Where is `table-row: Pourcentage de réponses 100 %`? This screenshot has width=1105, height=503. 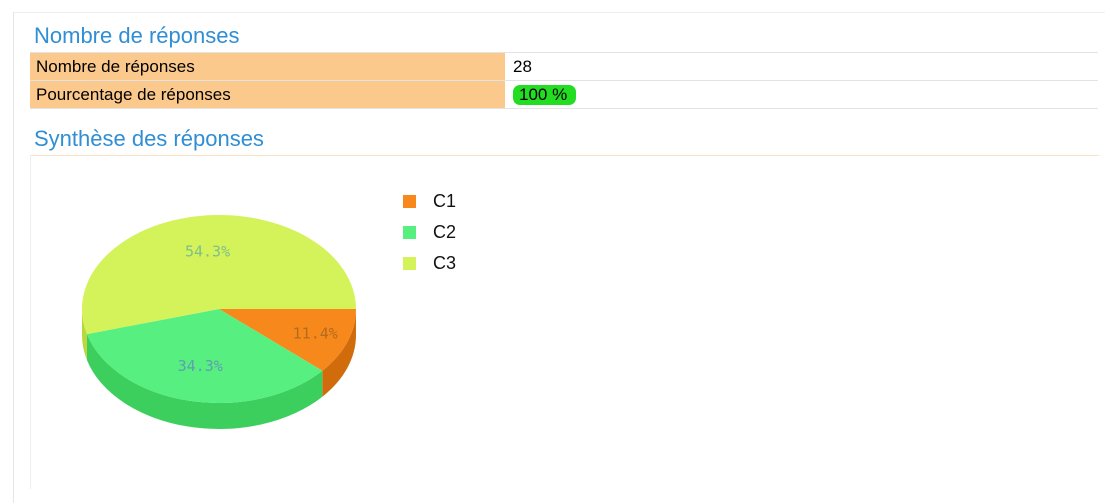 table-row: Pourcentage de réponses 100 % is located at coordinates (564, 94).